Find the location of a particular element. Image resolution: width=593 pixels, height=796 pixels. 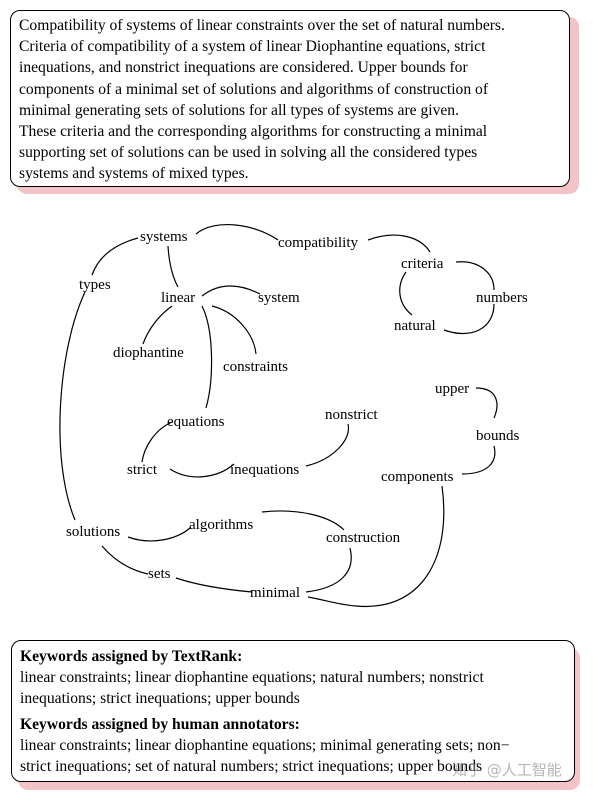

edge-upper-bounds is located at coordinates (486, 403).